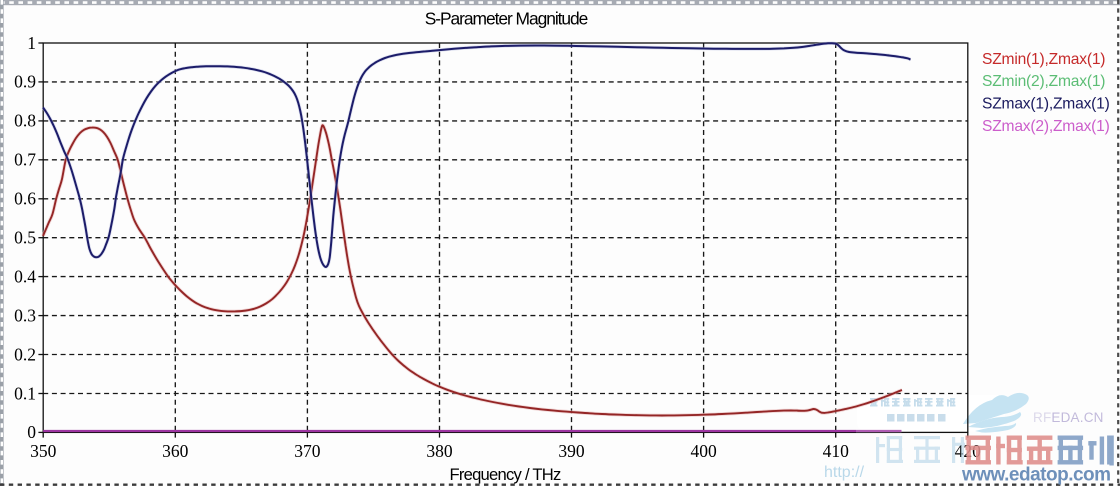 Image resolution: width=1120 pixels, height=486 pixels. Describe the element at coordinates (43, 451) in the screenshot. I see `svg-text: 350` at that location.